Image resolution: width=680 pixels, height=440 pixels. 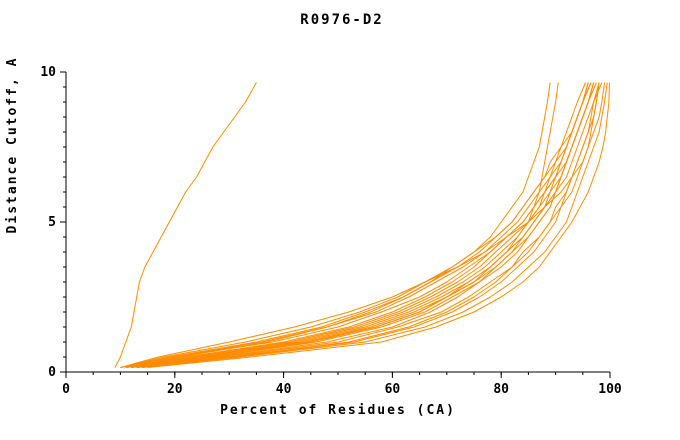 I want to click on x-axis-label: Percent of Residues (CA), so click(x=338, y=410).